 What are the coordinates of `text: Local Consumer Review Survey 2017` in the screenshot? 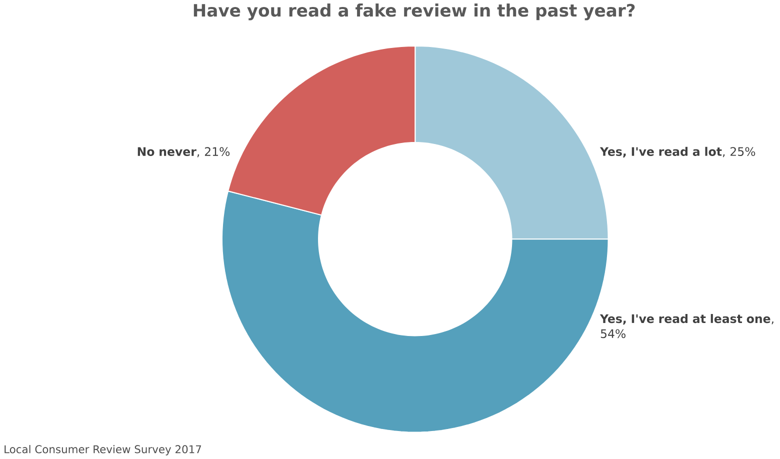 It's located at (103, 450).